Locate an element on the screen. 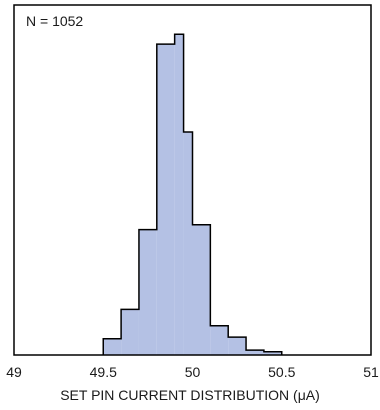  x-tick-label: 50.5 is located at coordinates (281, 372).